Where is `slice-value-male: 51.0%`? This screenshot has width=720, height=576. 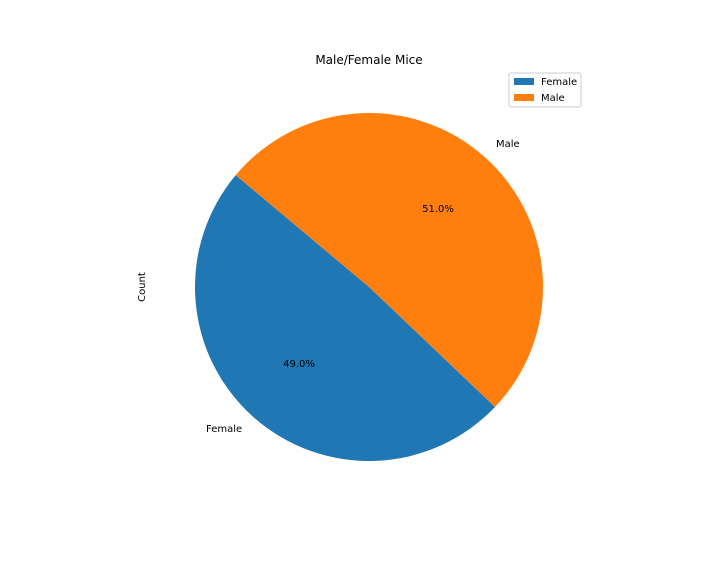 slice-value-male: 51.0% is located at coordinates (438, 209).